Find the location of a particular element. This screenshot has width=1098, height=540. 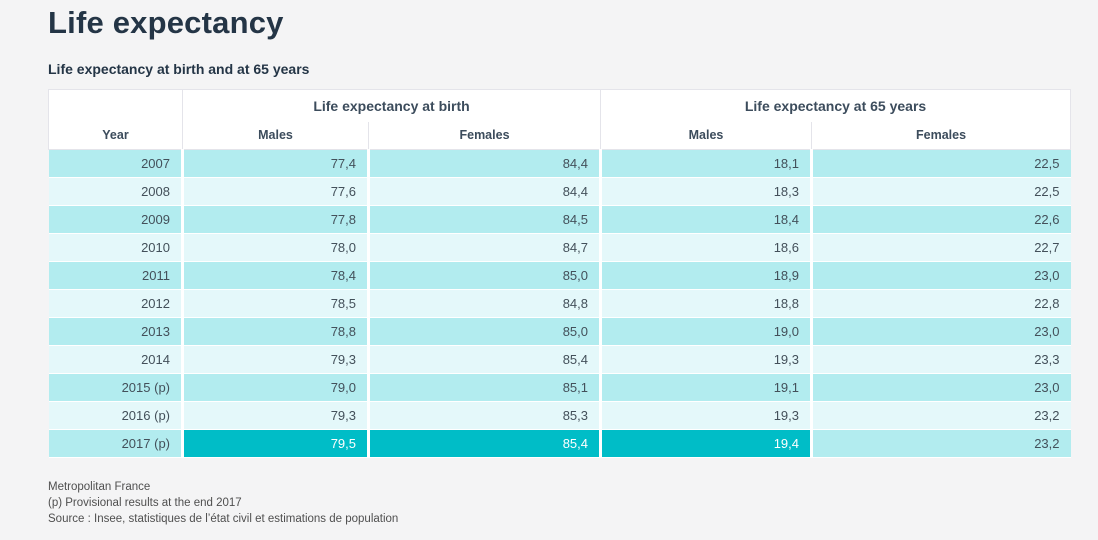

table-row: 2013 78,8 85,0 19,0 23,0 is located at coordinates (559, 332).